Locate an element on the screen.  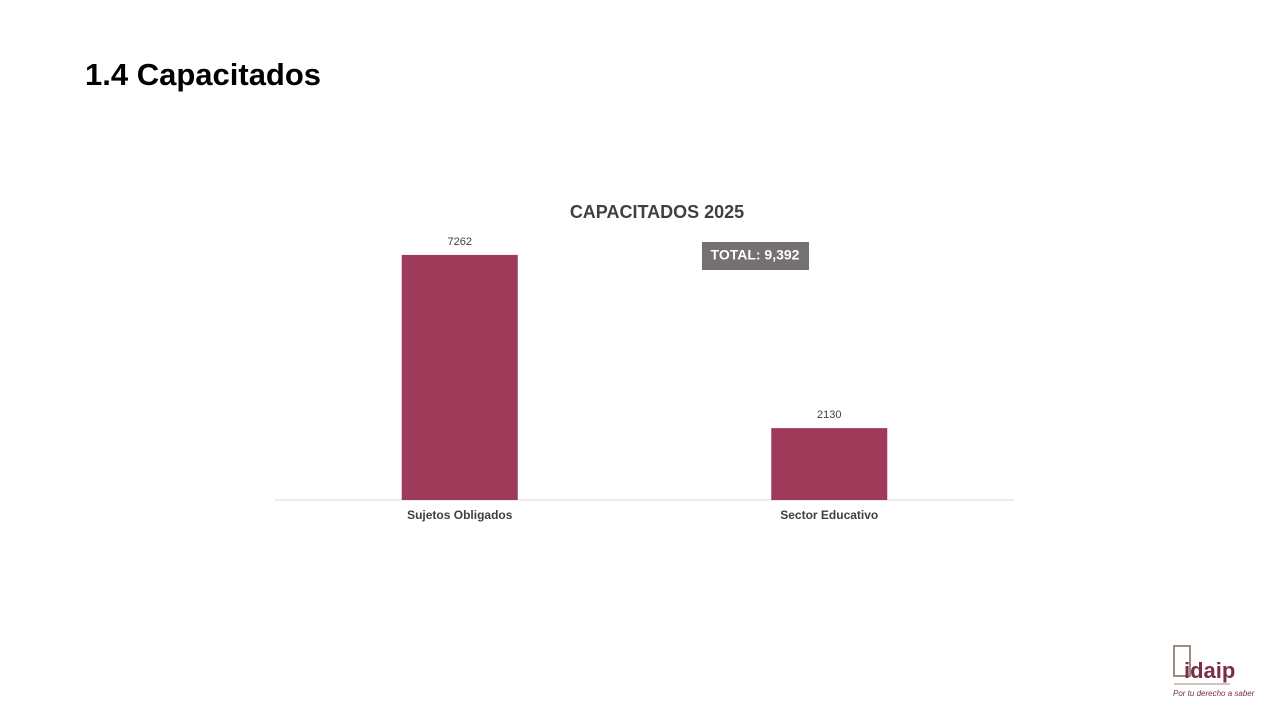
total-annotation: TOTAL: 9,392 is located at coordinates (755, 255).